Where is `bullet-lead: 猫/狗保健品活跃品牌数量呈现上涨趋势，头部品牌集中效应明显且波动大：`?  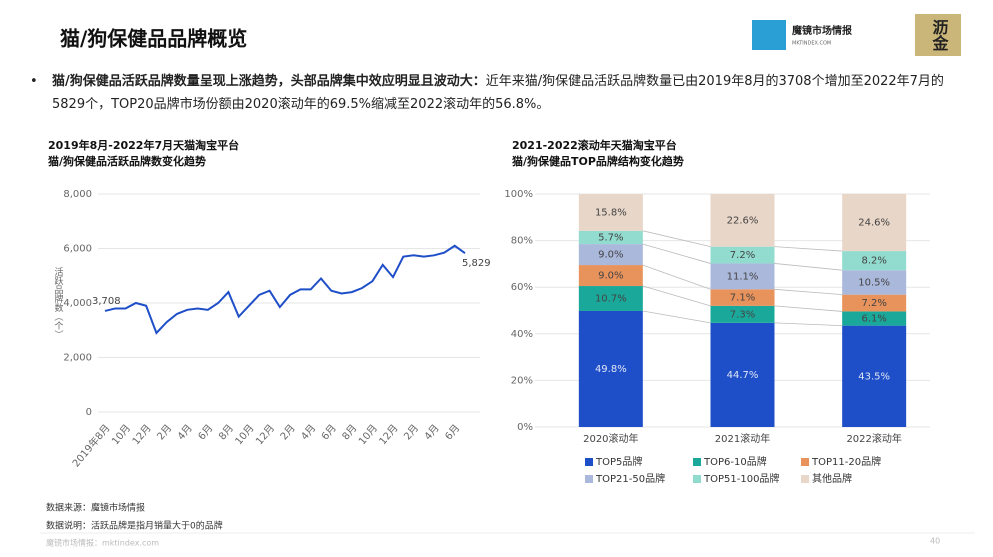
bullet-lead: 猫/狗保健品活跃品牌数量呈现上涨趋势，头部品牌集中效应明显且波动大： is located at coordinates (269, 81).